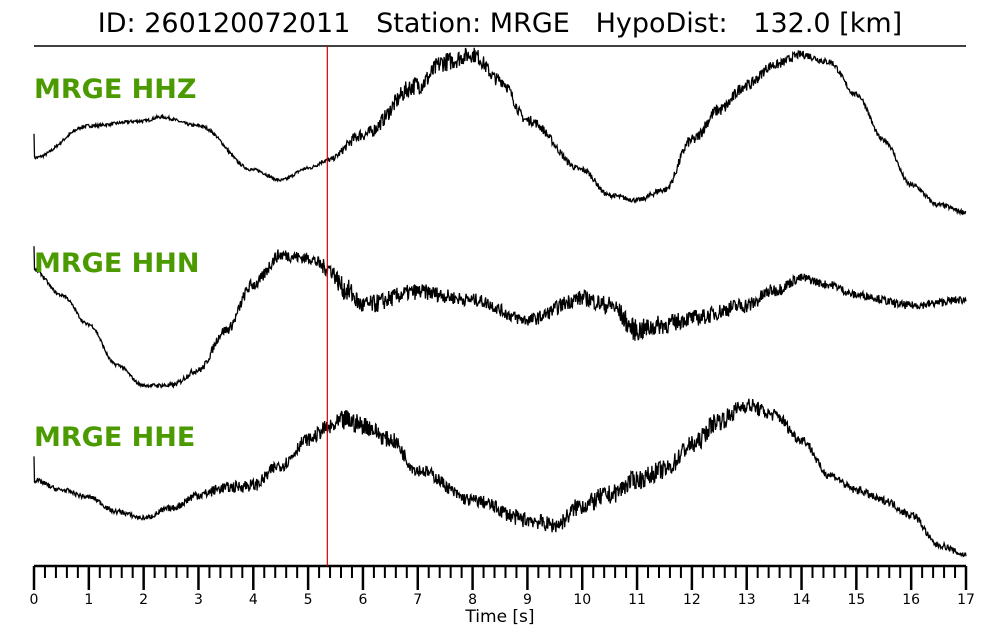 This screenshot has height=640, width=1000. I want to click on x-tick-label: 17, so click(966, 600).